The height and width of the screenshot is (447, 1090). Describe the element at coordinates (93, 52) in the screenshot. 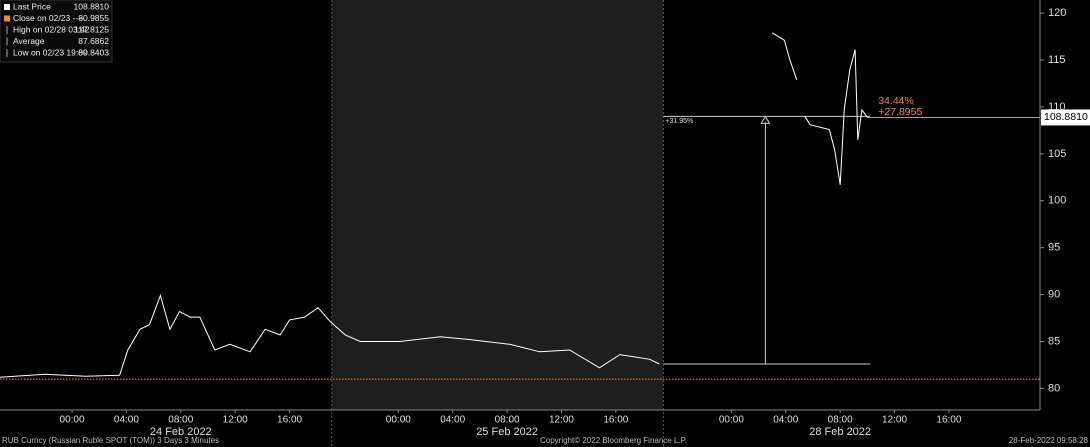

I see `legend-value: 80.8403` at that location.